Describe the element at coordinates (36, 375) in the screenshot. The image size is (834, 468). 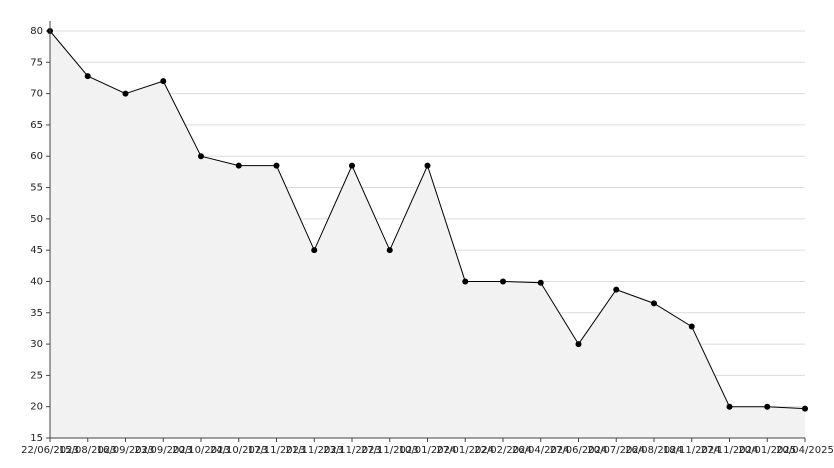
I see `y-tick-label: 25` at that location.